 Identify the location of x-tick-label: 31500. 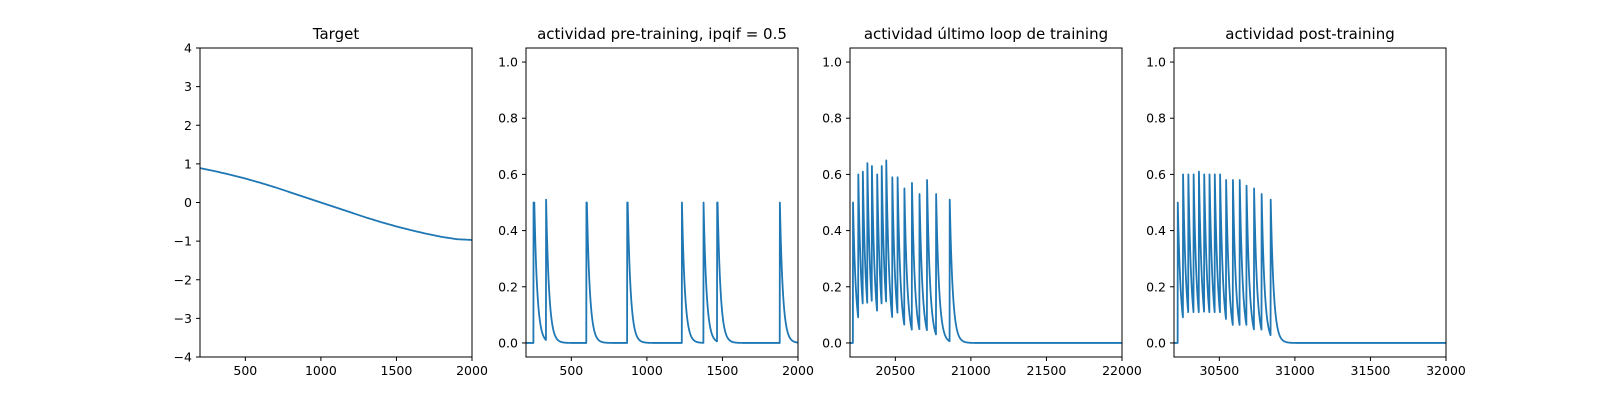
(1371, 370).